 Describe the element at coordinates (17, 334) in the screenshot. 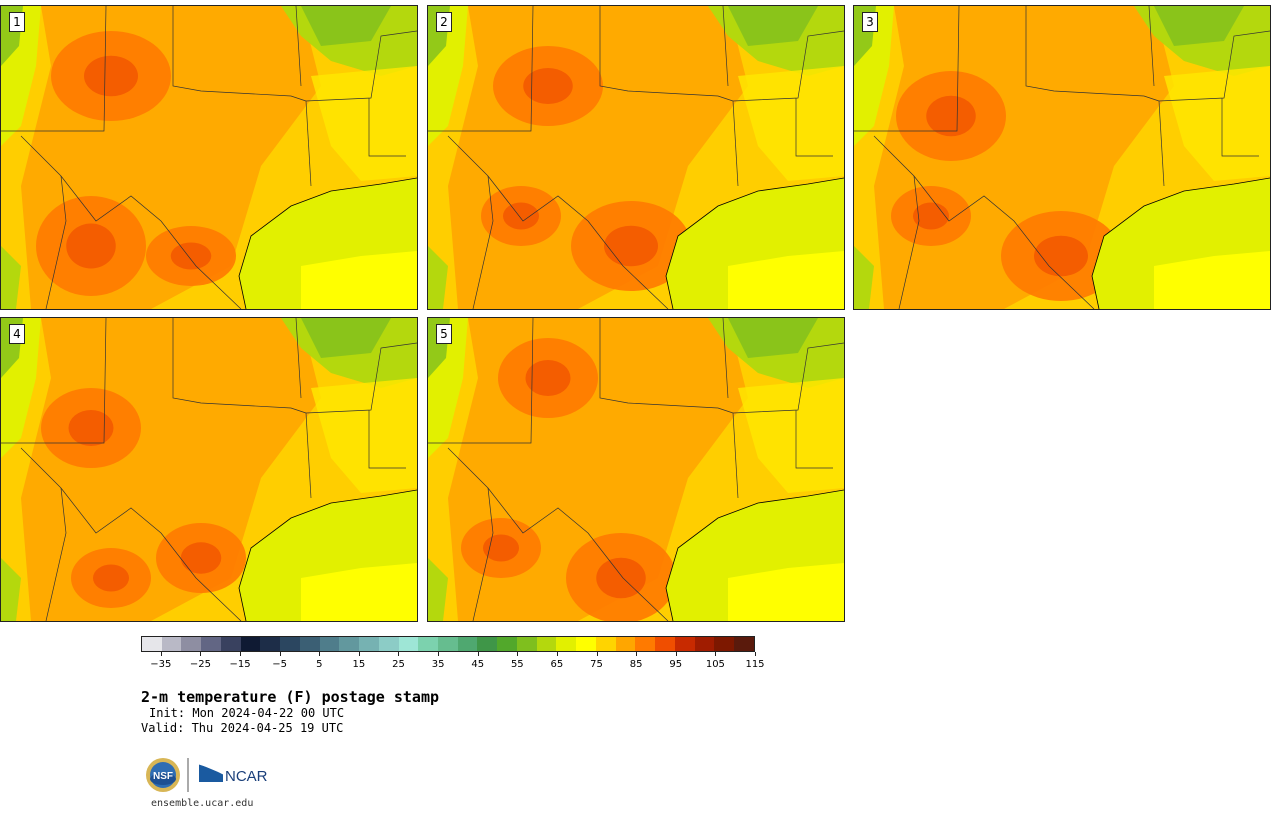

I see `panel-number-label: 4` at that location.